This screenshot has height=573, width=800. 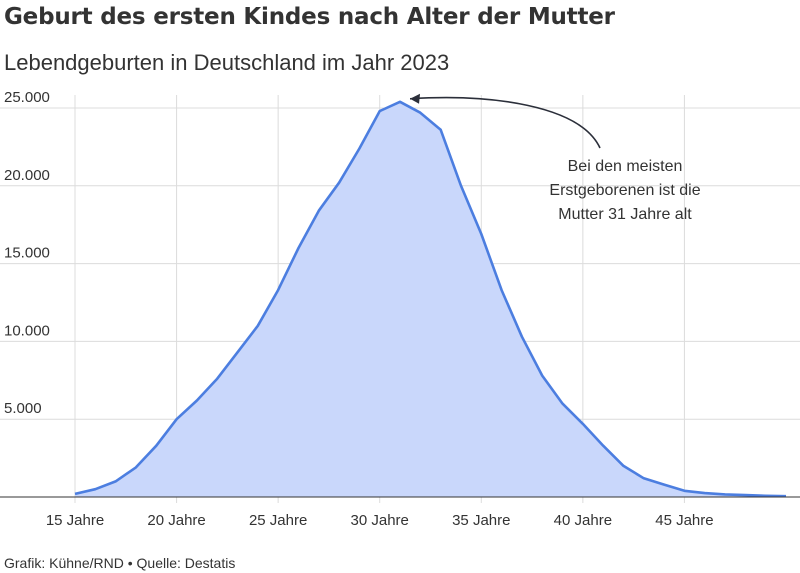 I want to click on annotation-text-line: Bei den meisten, so click(x=625, y=166).